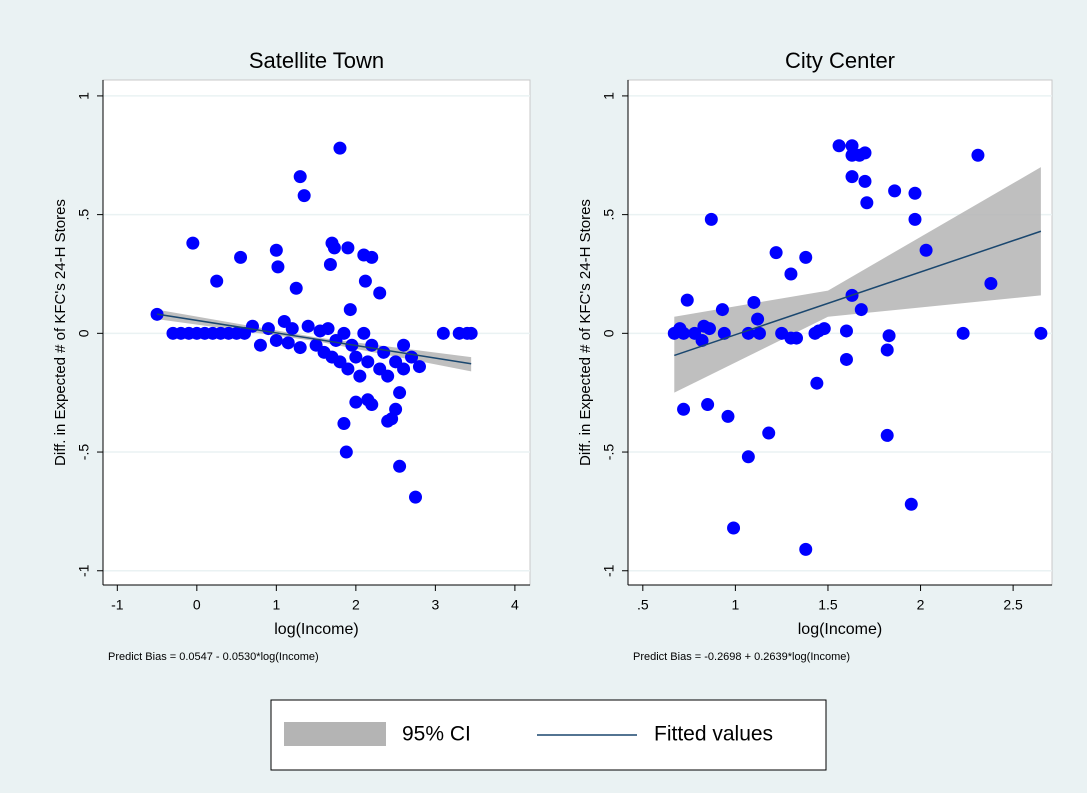 Image resolution: width=1087 pixels, height=798 pixels. I want to click on panel-title: Satellite Town, so click(316, 60).